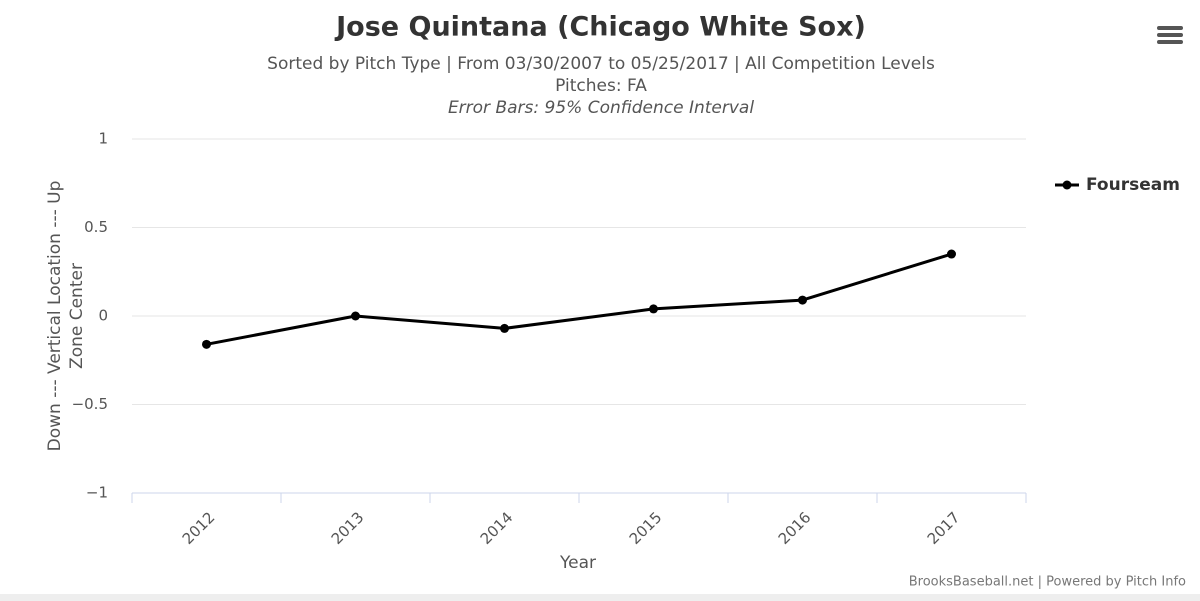 The height and width of the screenshot is (601, 1200). I want to click on menu-button, so click(1170, 35).